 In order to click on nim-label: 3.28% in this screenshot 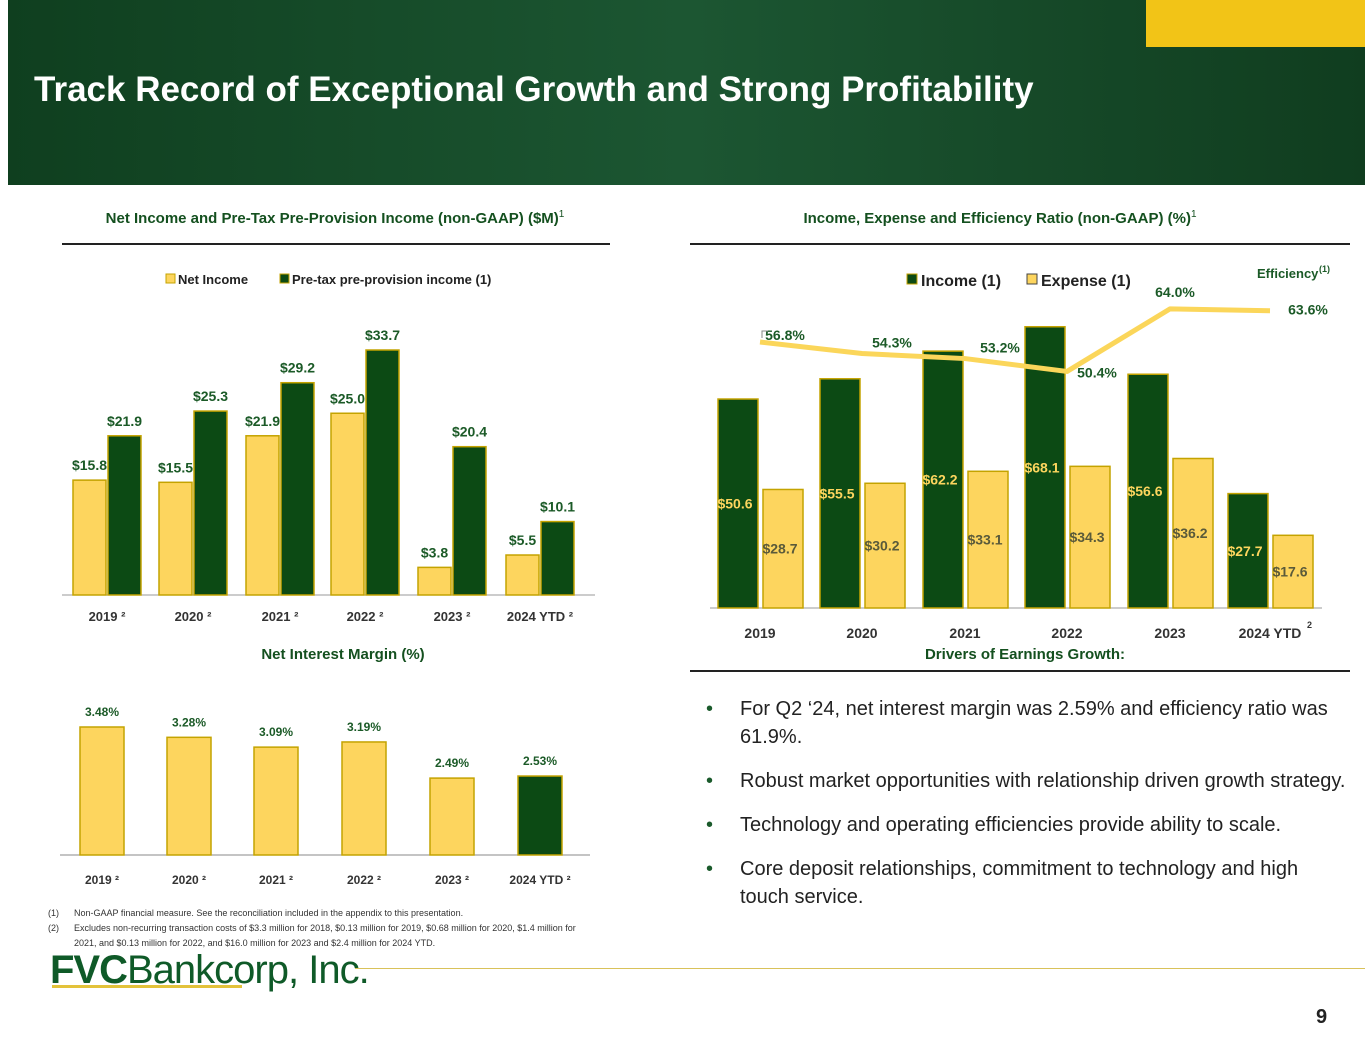, I will do `click(189, 722)`.